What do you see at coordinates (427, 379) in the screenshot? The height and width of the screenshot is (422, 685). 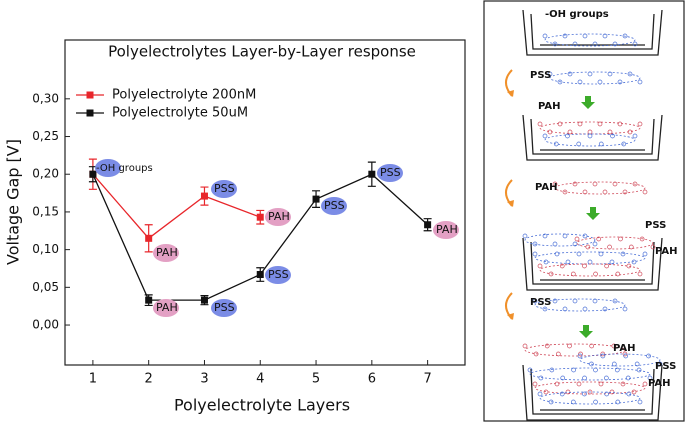 I see `x-tick-label: 7` at bounding box center [427, 379].